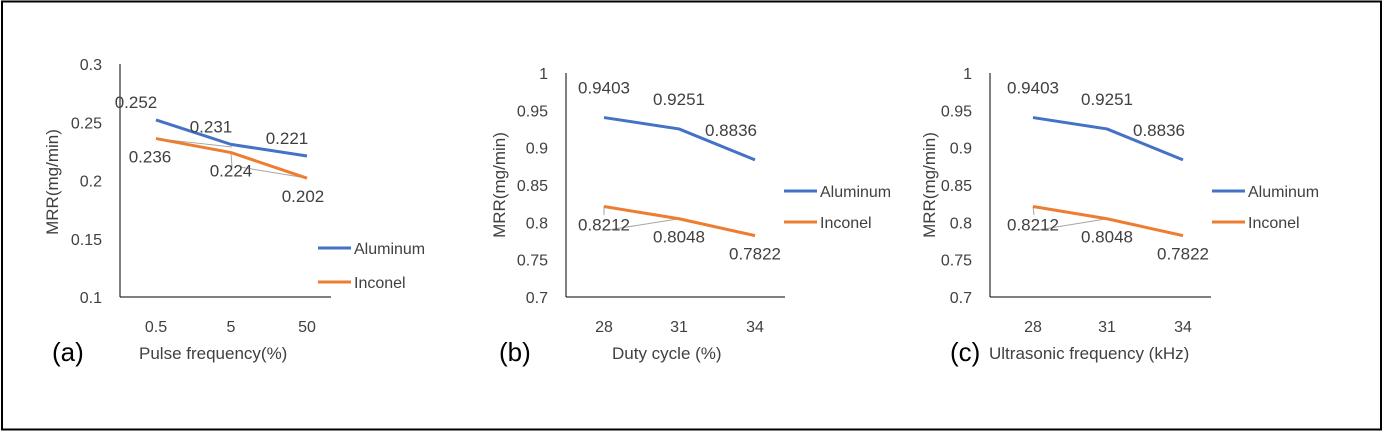 The height and width of the screenshot is (436, 1384). Describe the element at coordinates (731, 130) in the screenshot. I see `panel-b-data-label-aluminum: 0.8836` at that location.